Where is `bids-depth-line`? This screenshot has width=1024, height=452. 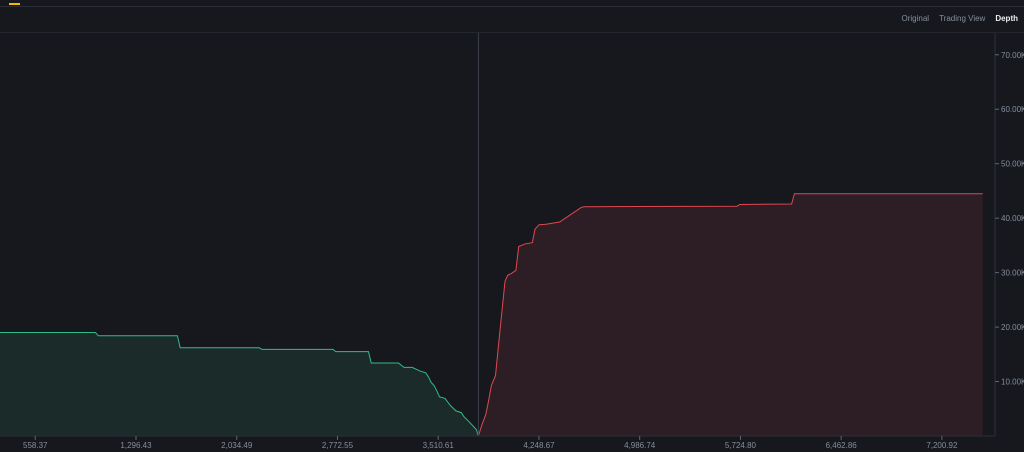
bids-depth-line is located at coordinates (239, 384).